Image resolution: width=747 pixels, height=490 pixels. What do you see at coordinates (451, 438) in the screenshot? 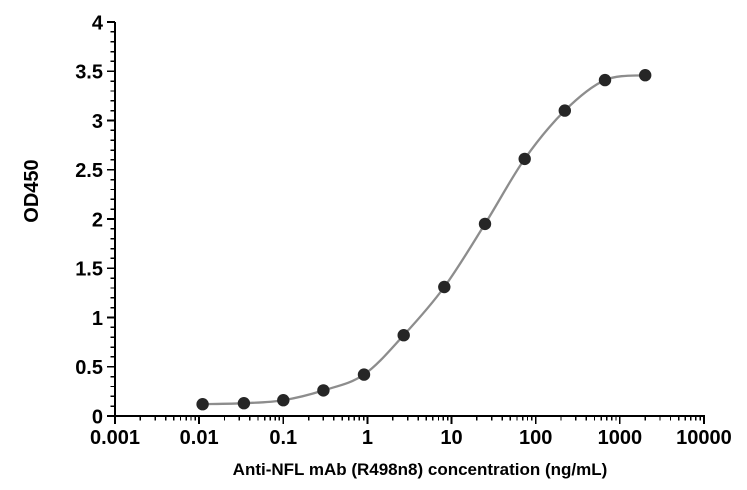
I see `x-tick-label: 10` at bounding box center [451, 438].